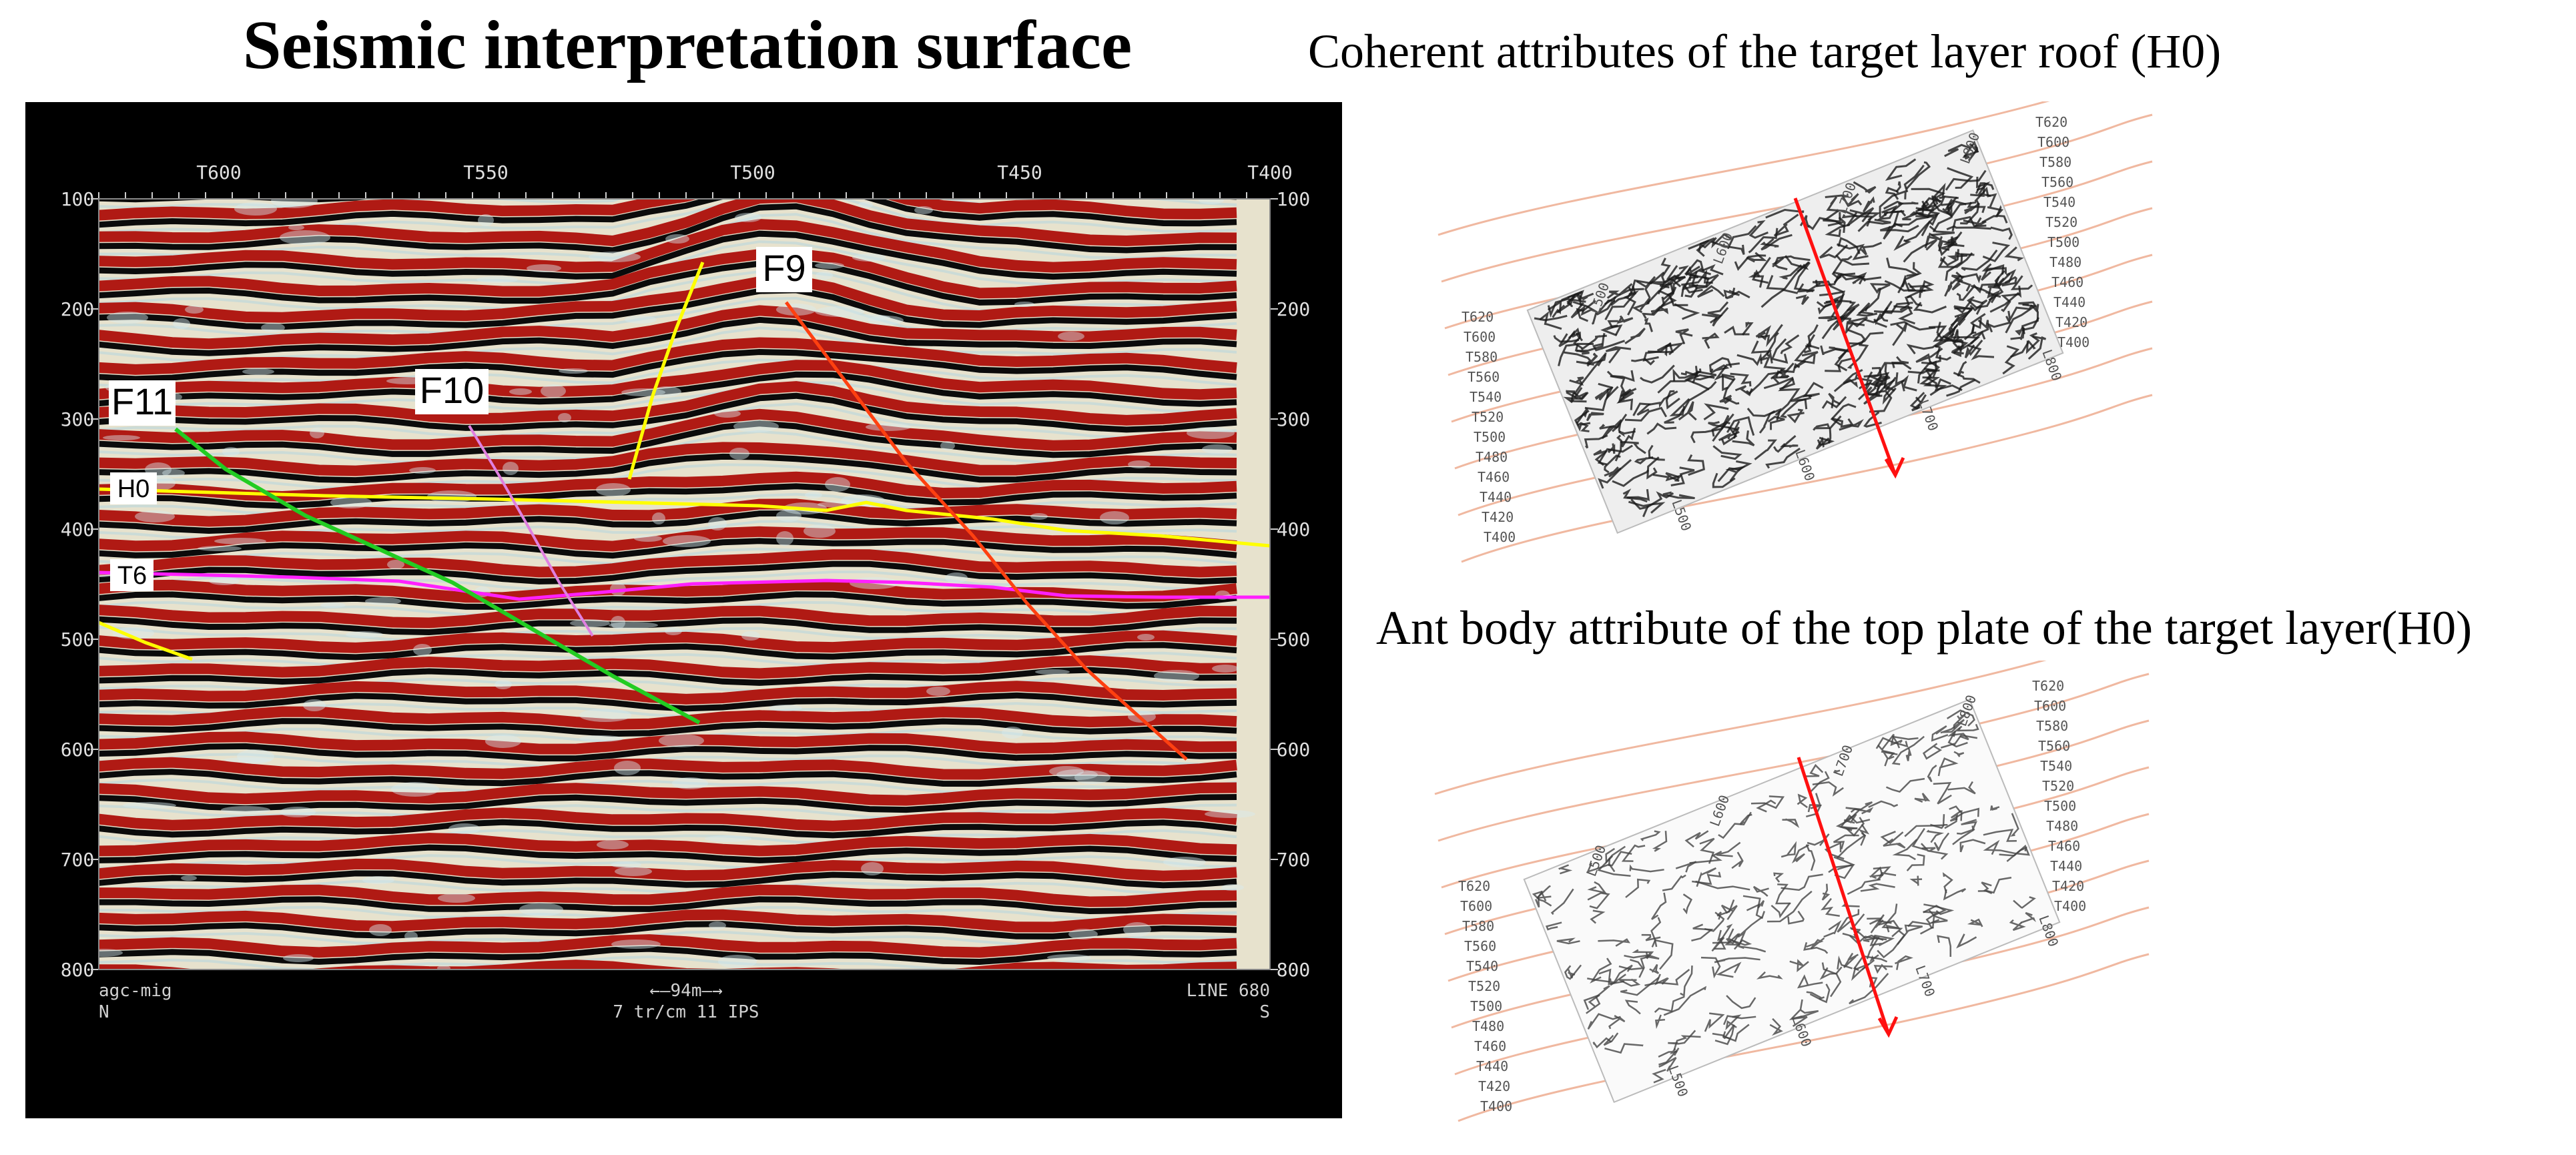 Image resolution: width=2576 pixels, height=1155 pixels. I want to click on reflection-light, so click(668, 862).